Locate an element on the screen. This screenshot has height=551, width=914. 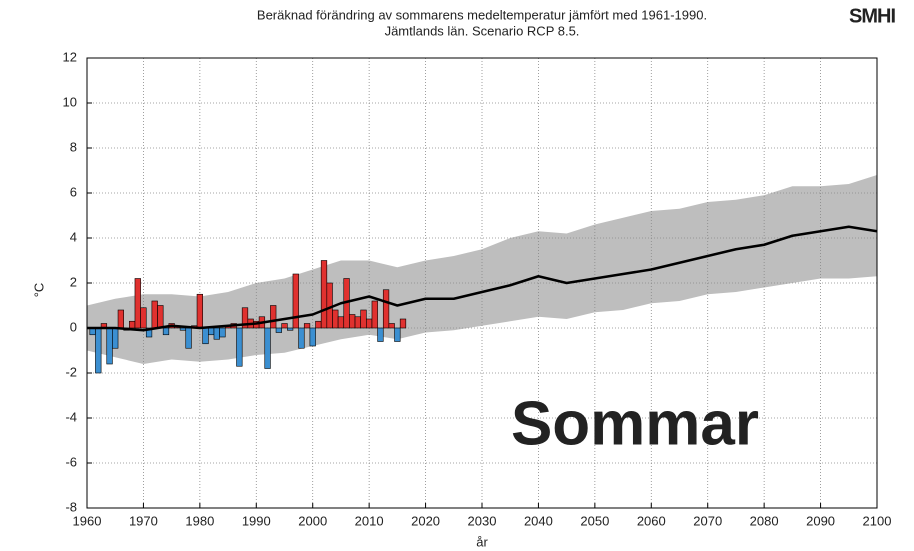
x-tick-label: 1960 is located at coordinates (87, 520).